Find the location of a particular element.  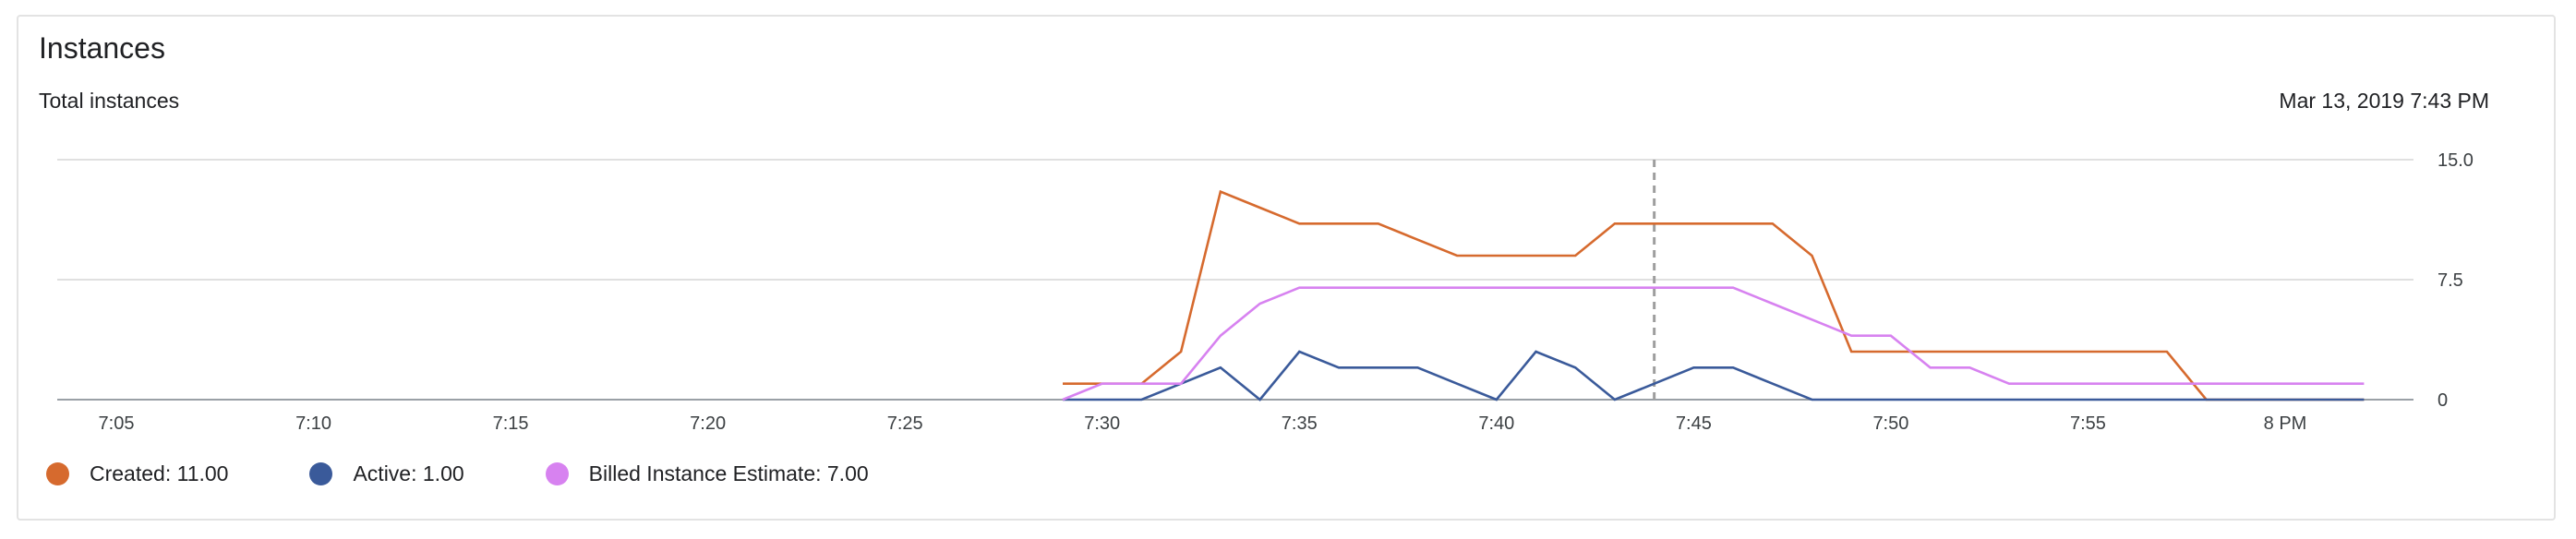

x-tick-label: 8 PM is located at coordinates (2285, 423).